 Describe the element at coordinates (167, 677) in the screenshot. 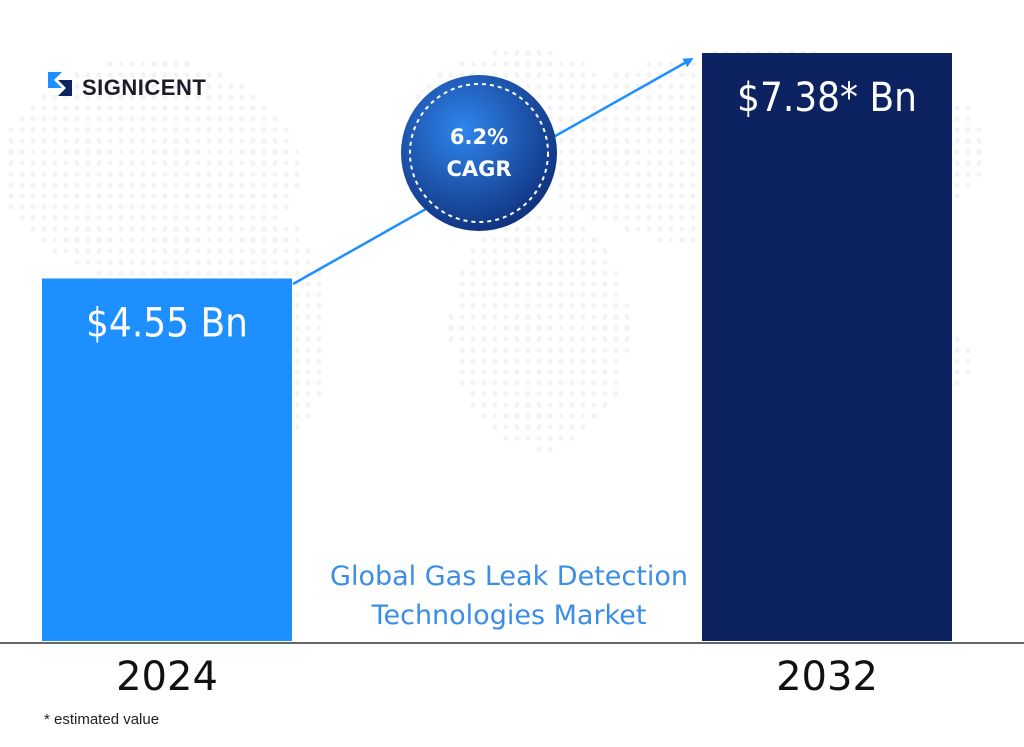

I see `x-tick-2024: 2024` at that location.